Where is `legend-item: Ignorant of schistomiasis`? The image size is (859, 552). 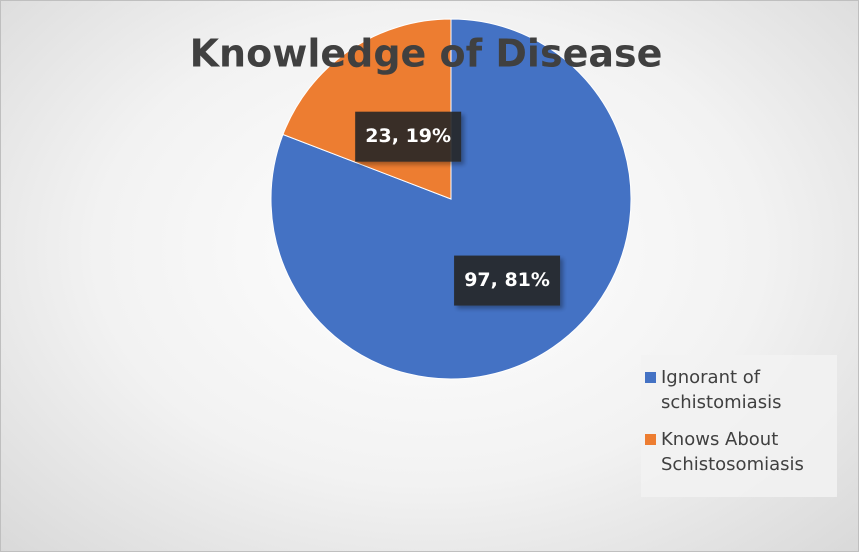
legend-item: Ignorant of schistomiasis is located at coordinates (739, 390).